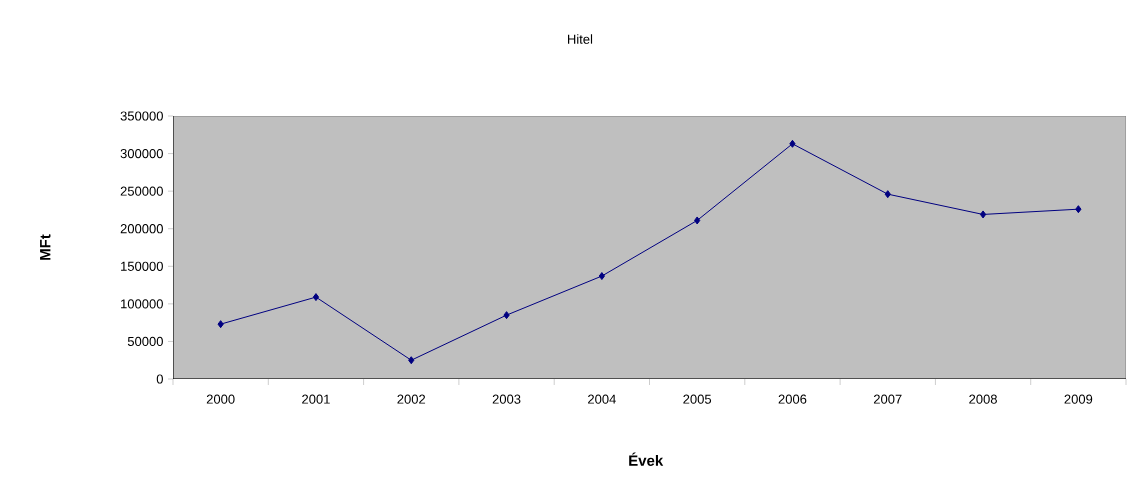 This screenshot has width=1130, height=496. I want to click on y-tick-label: 50000, so click(145, 341).